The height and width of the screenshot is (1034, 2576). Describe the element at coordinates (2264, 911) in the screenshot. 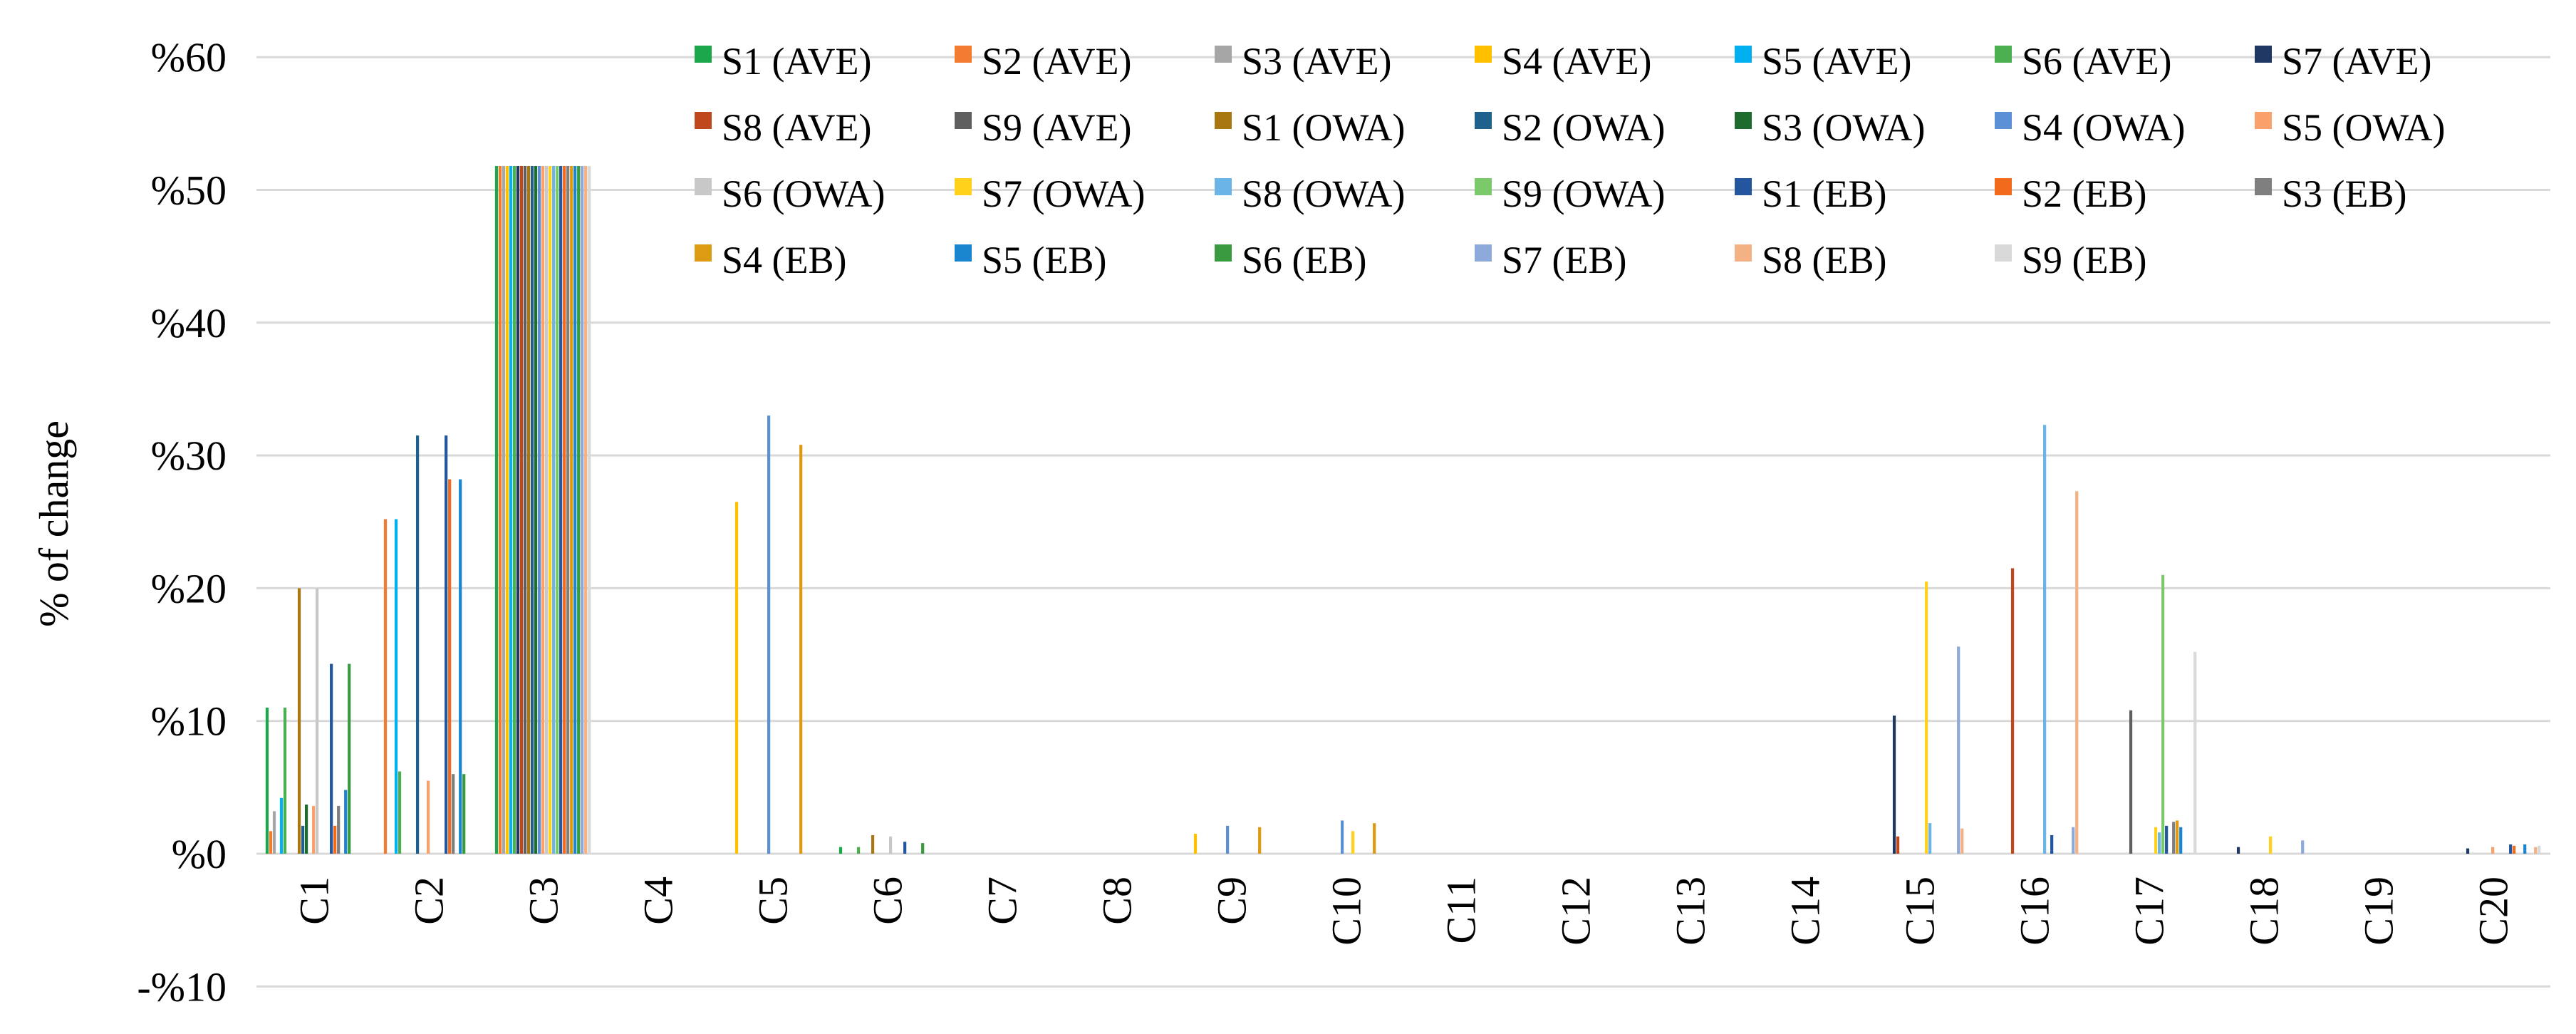

I see `x-tick-label: C18` at that location.